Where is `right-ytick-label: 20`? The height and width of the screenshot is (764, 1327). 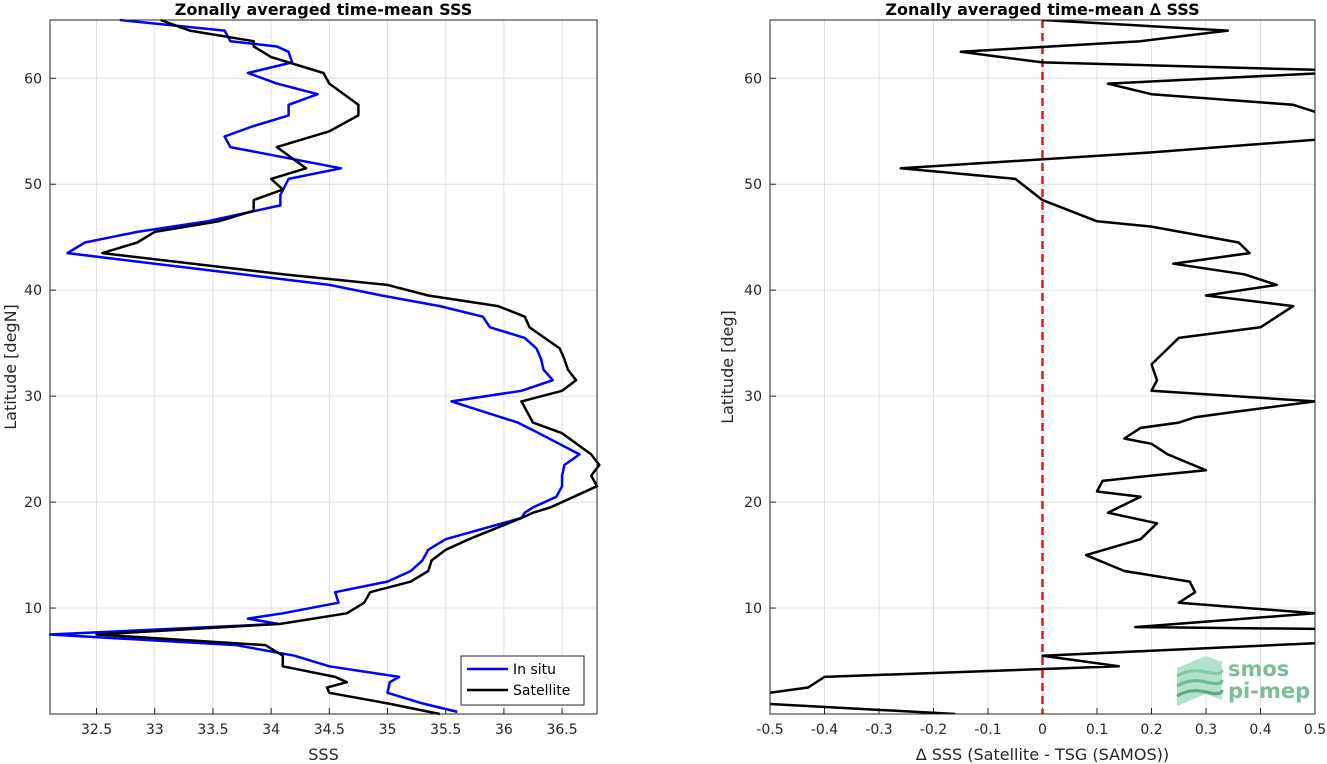
right-ytick-label: 20 is located at coordinates (753, 503).